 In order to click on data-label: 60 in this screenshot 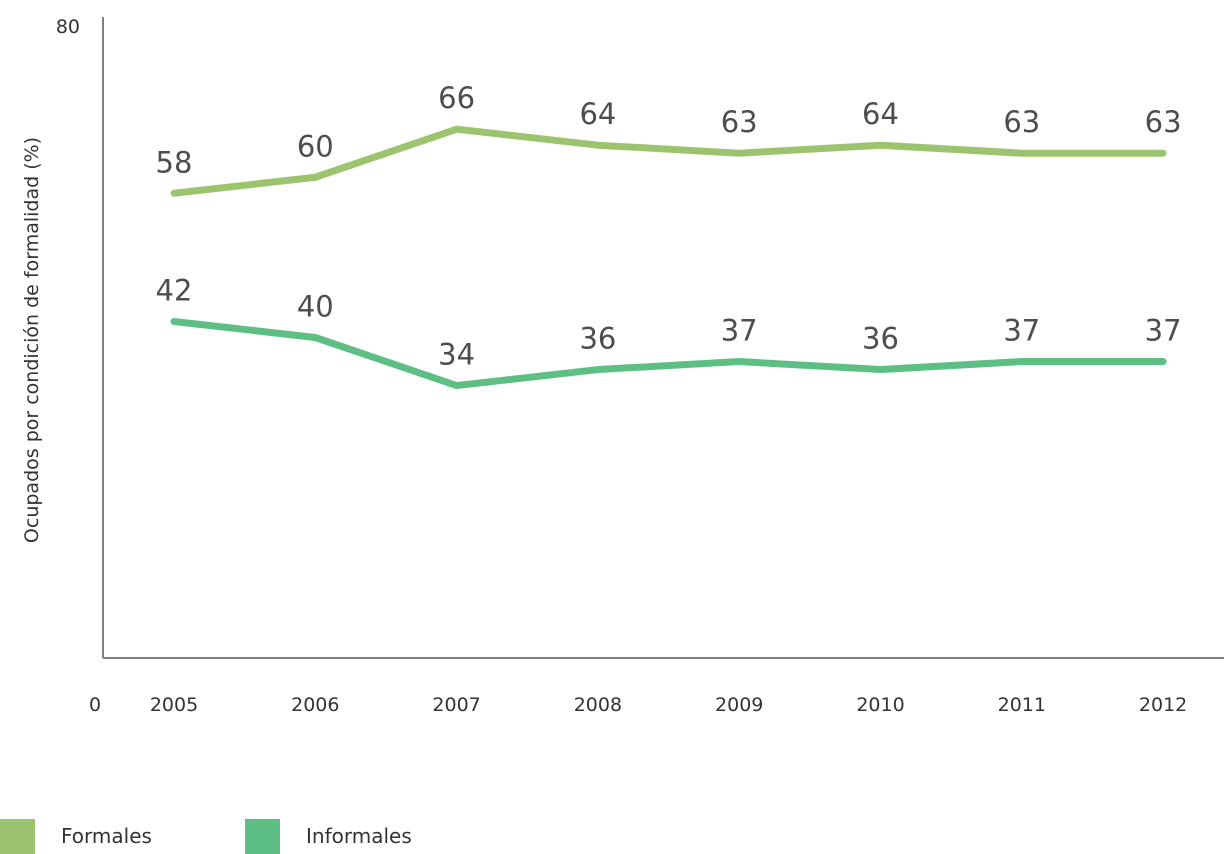, I will do `click(315, 146)`.